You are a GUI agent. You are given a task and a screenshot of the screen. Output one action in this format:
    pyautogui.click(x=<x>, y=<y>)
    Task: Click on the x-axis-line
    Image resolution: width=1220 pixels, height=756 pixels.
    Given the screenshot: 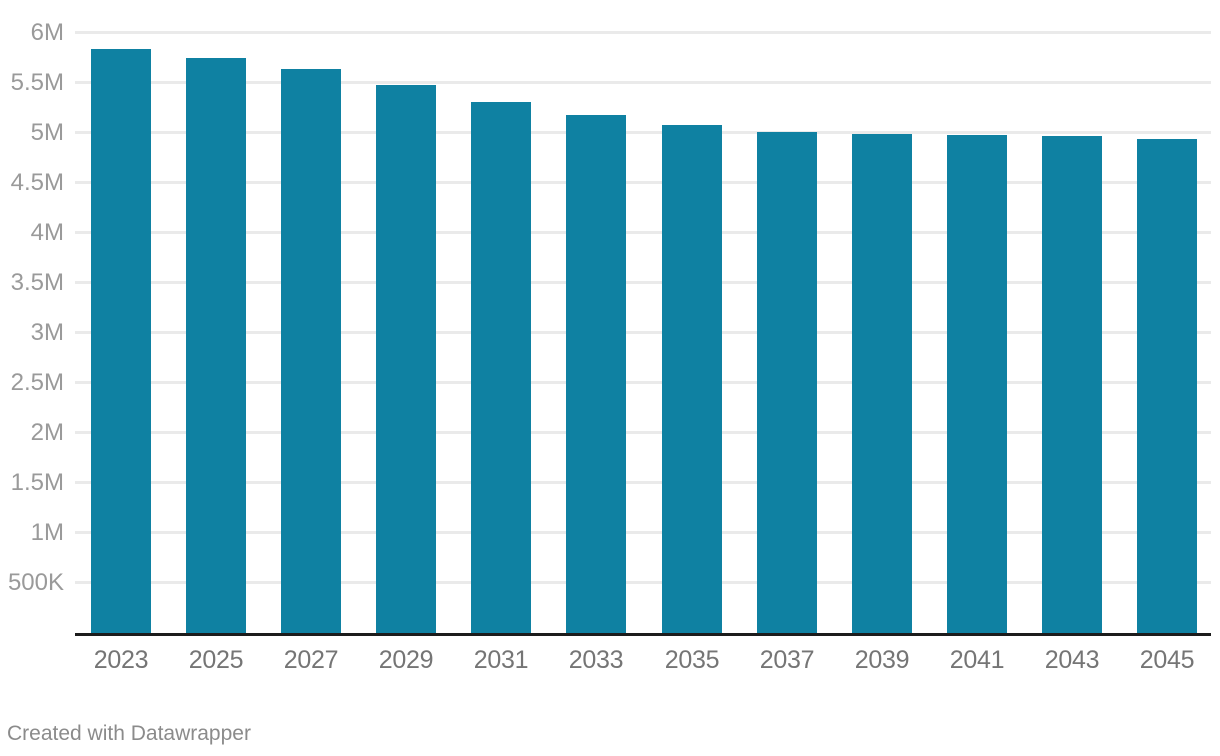 What is the action you would take?
    pyautogui.click(x=643, y=634)
    